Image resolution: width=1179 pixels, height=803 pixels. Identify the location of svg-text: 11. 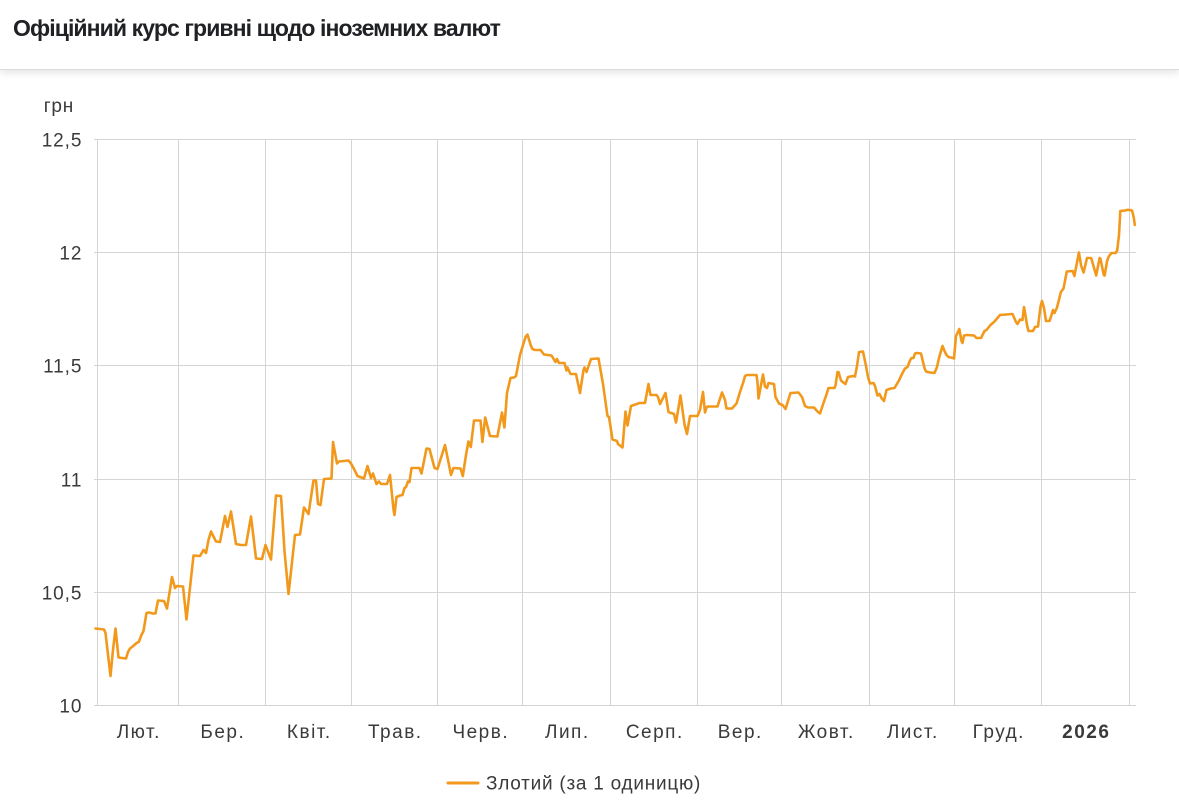
(72, 480).